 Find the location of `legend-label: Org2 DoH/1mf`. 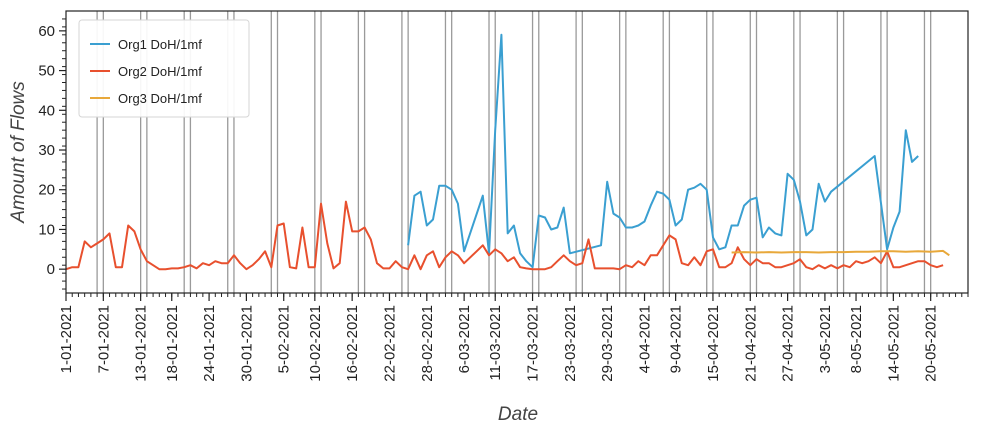

legend-label: Org2 DoH/1mf is located at coordinates (160, 71).